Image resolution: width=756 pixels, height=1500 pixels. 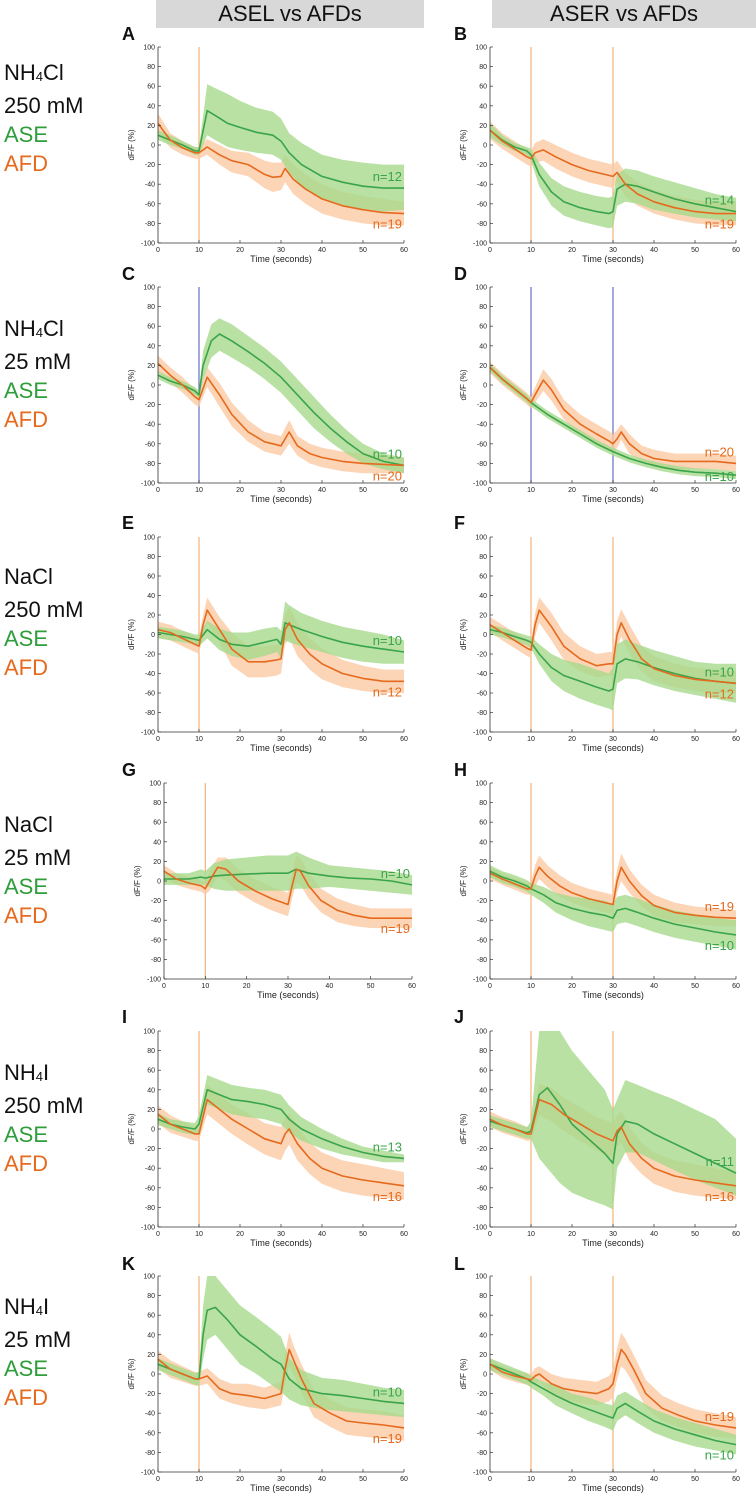 I want to click on panel-letter: G, so click(x=129, y=770).